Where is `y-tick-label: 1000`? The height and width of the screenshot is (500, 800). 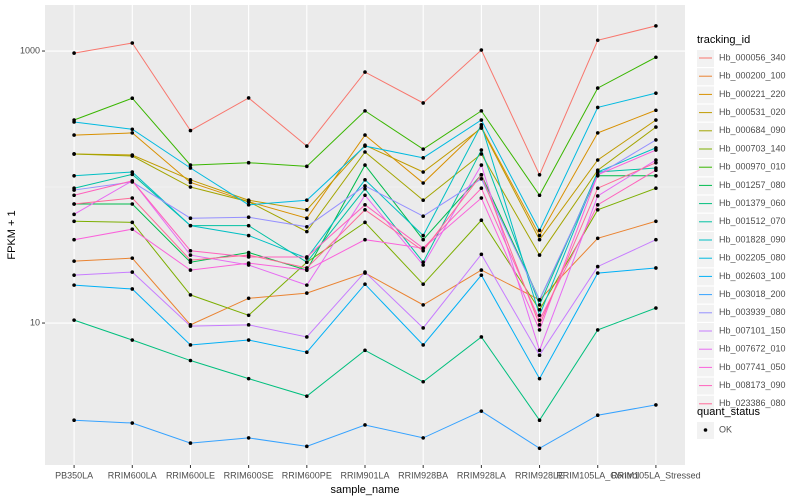 y-tick-label: 1000 is located at coordinates (30, 50).